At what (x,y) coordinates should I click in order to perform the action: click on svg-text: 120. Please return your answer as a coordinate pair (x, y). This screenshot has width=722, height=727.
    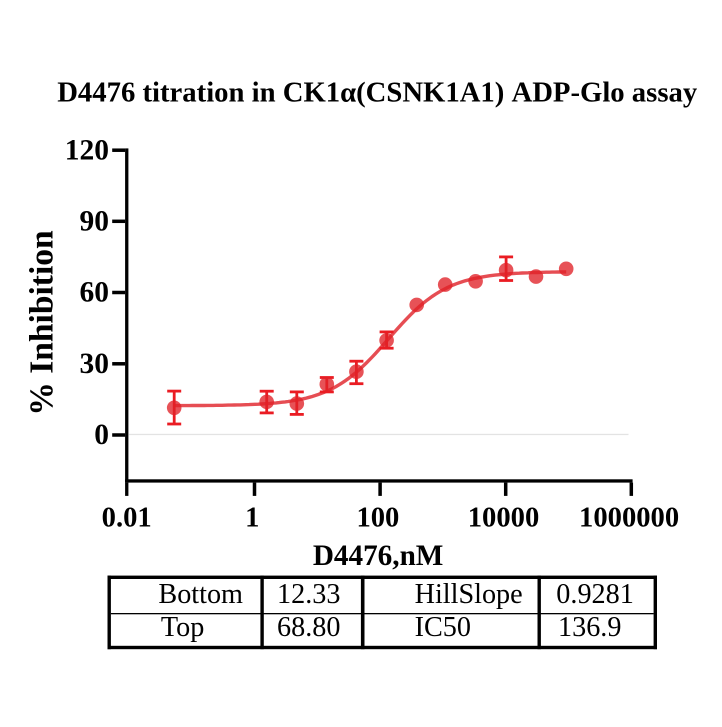
    Looking at the image, I should click on (87, 150).